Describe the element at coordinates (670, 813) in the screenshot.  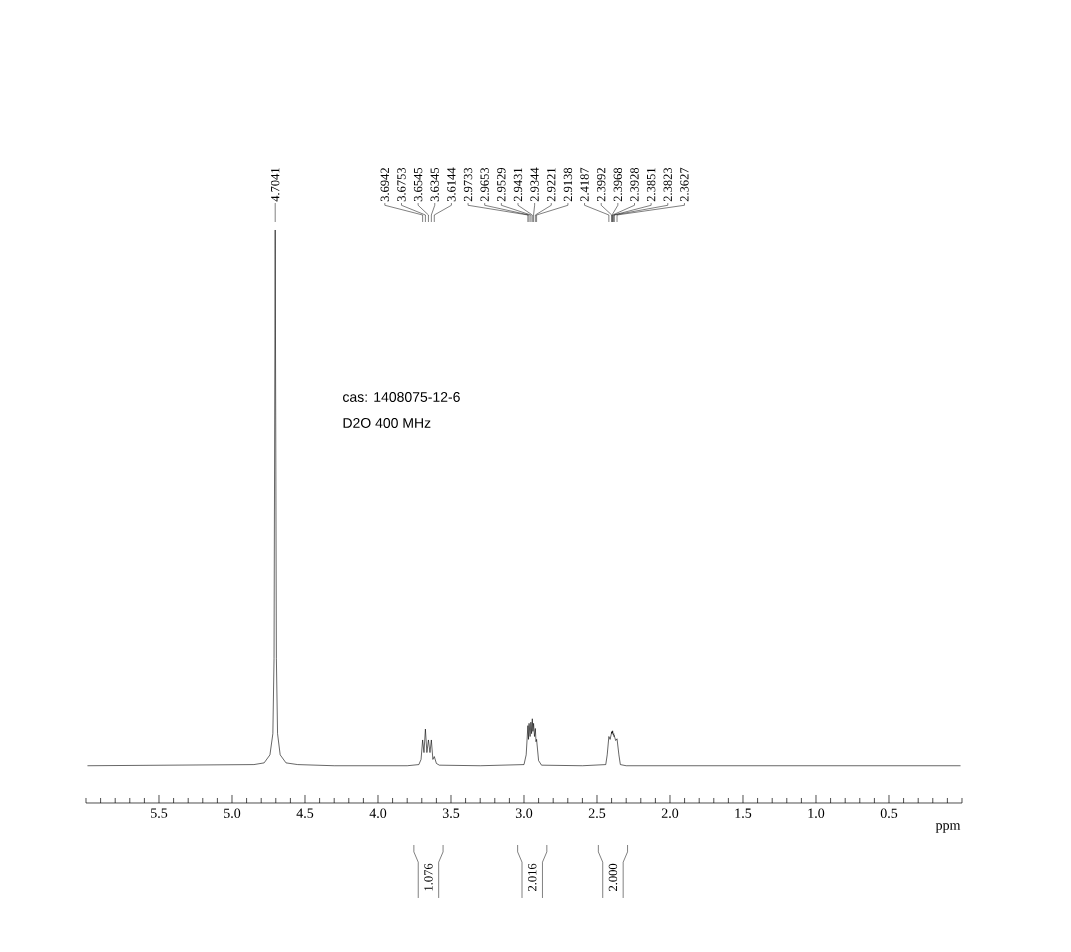
I see `x-tick-label: 2.0` at that location.